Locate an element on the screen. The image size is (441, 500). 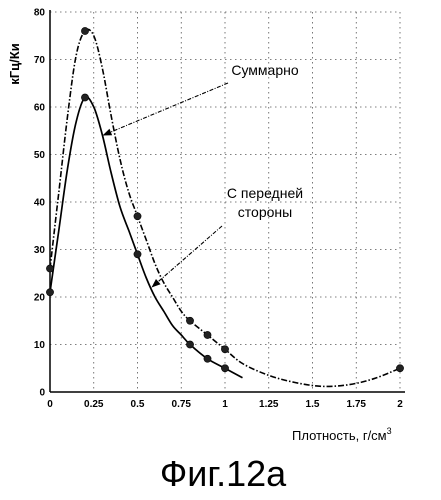
annotation-1: Суммарно is located at coordinates (201, 99).